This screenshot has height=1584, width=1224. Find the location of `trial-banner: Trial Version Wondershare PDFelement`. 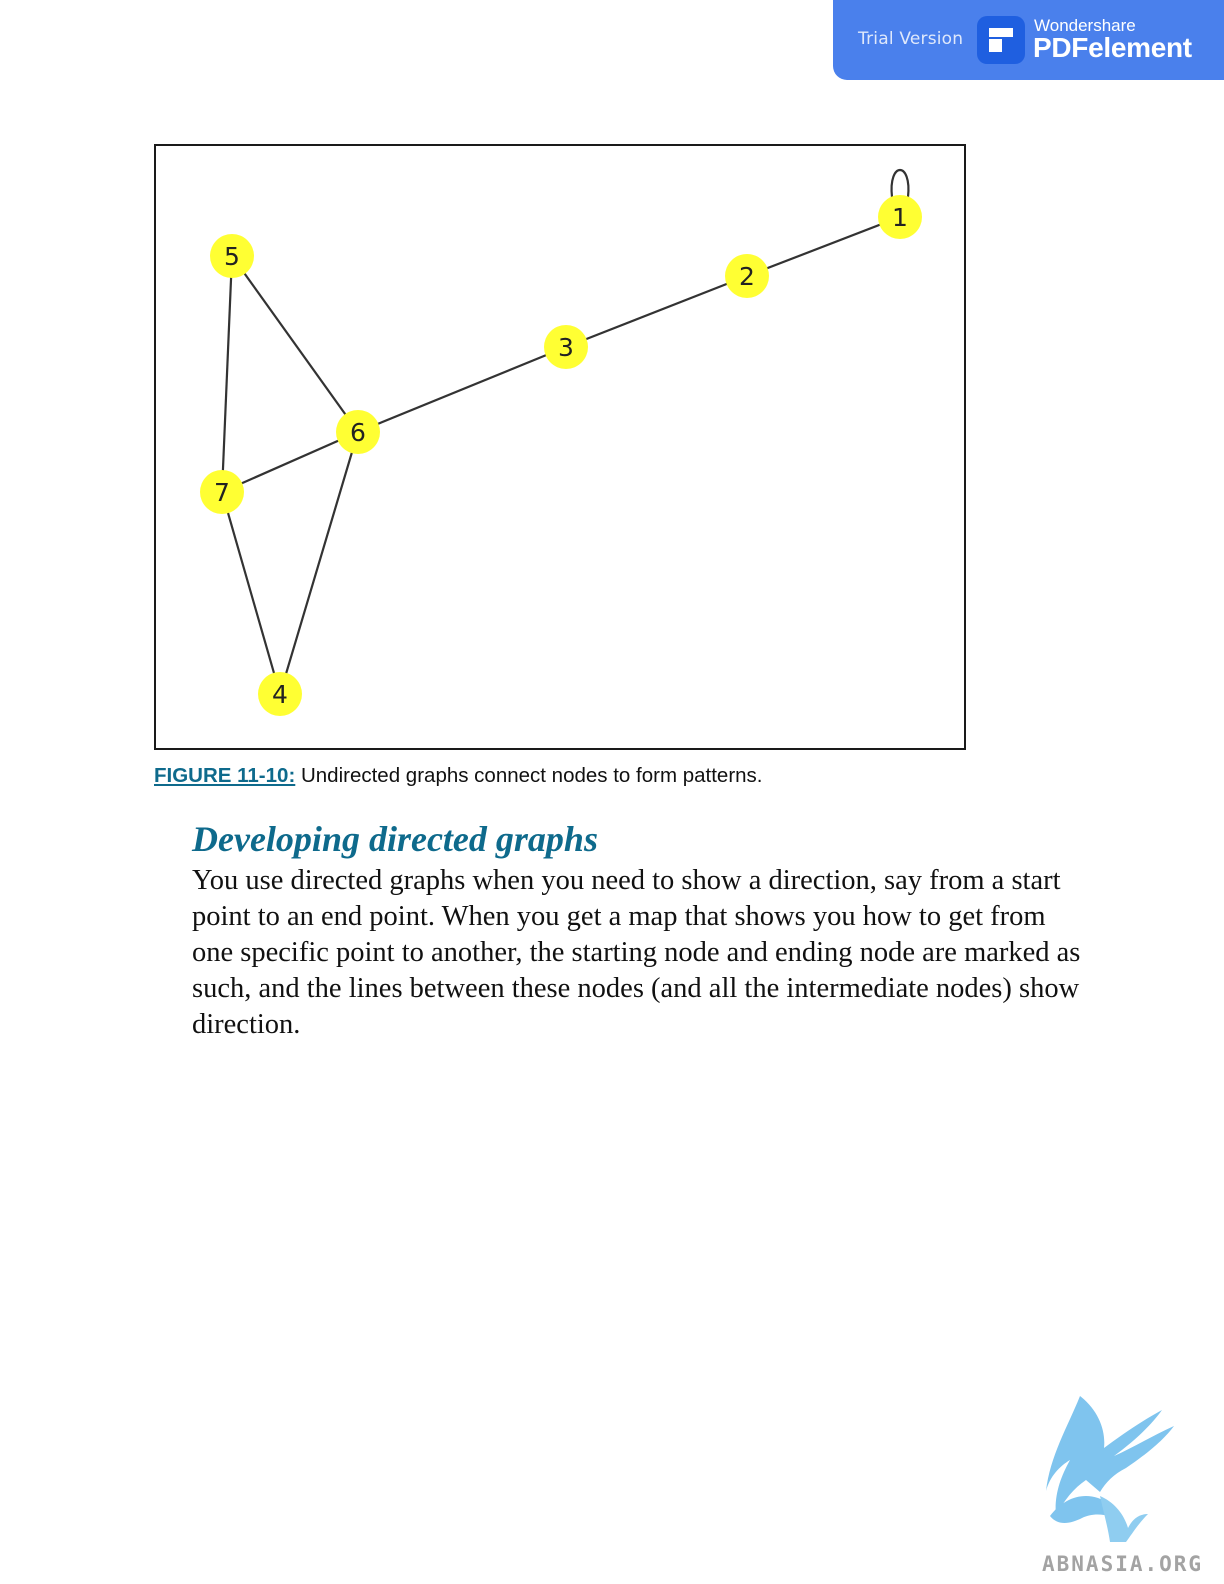

trial-banner: Trial Version Wondershare PDFelement is located at coordinates (1028, 40).